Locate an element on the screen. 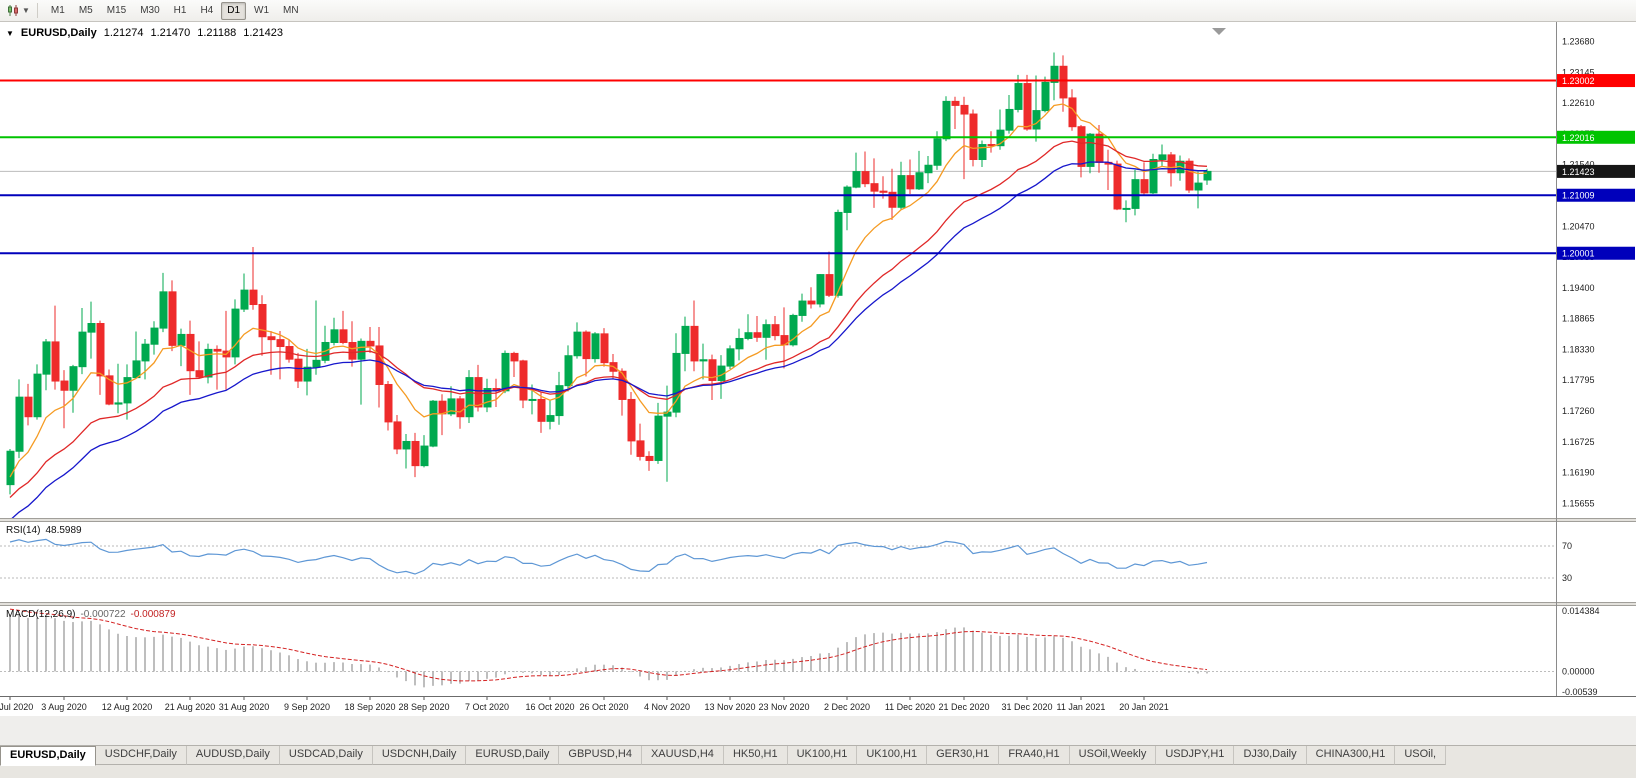  period-button-h4: H4 is located at coordinates (207, 10).